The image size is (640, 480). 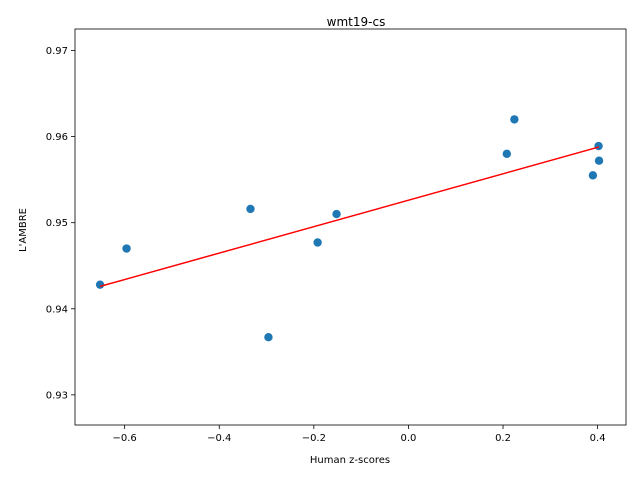 I want to click on y-tick-label-3: 0.96, so click(x=57, y=137).